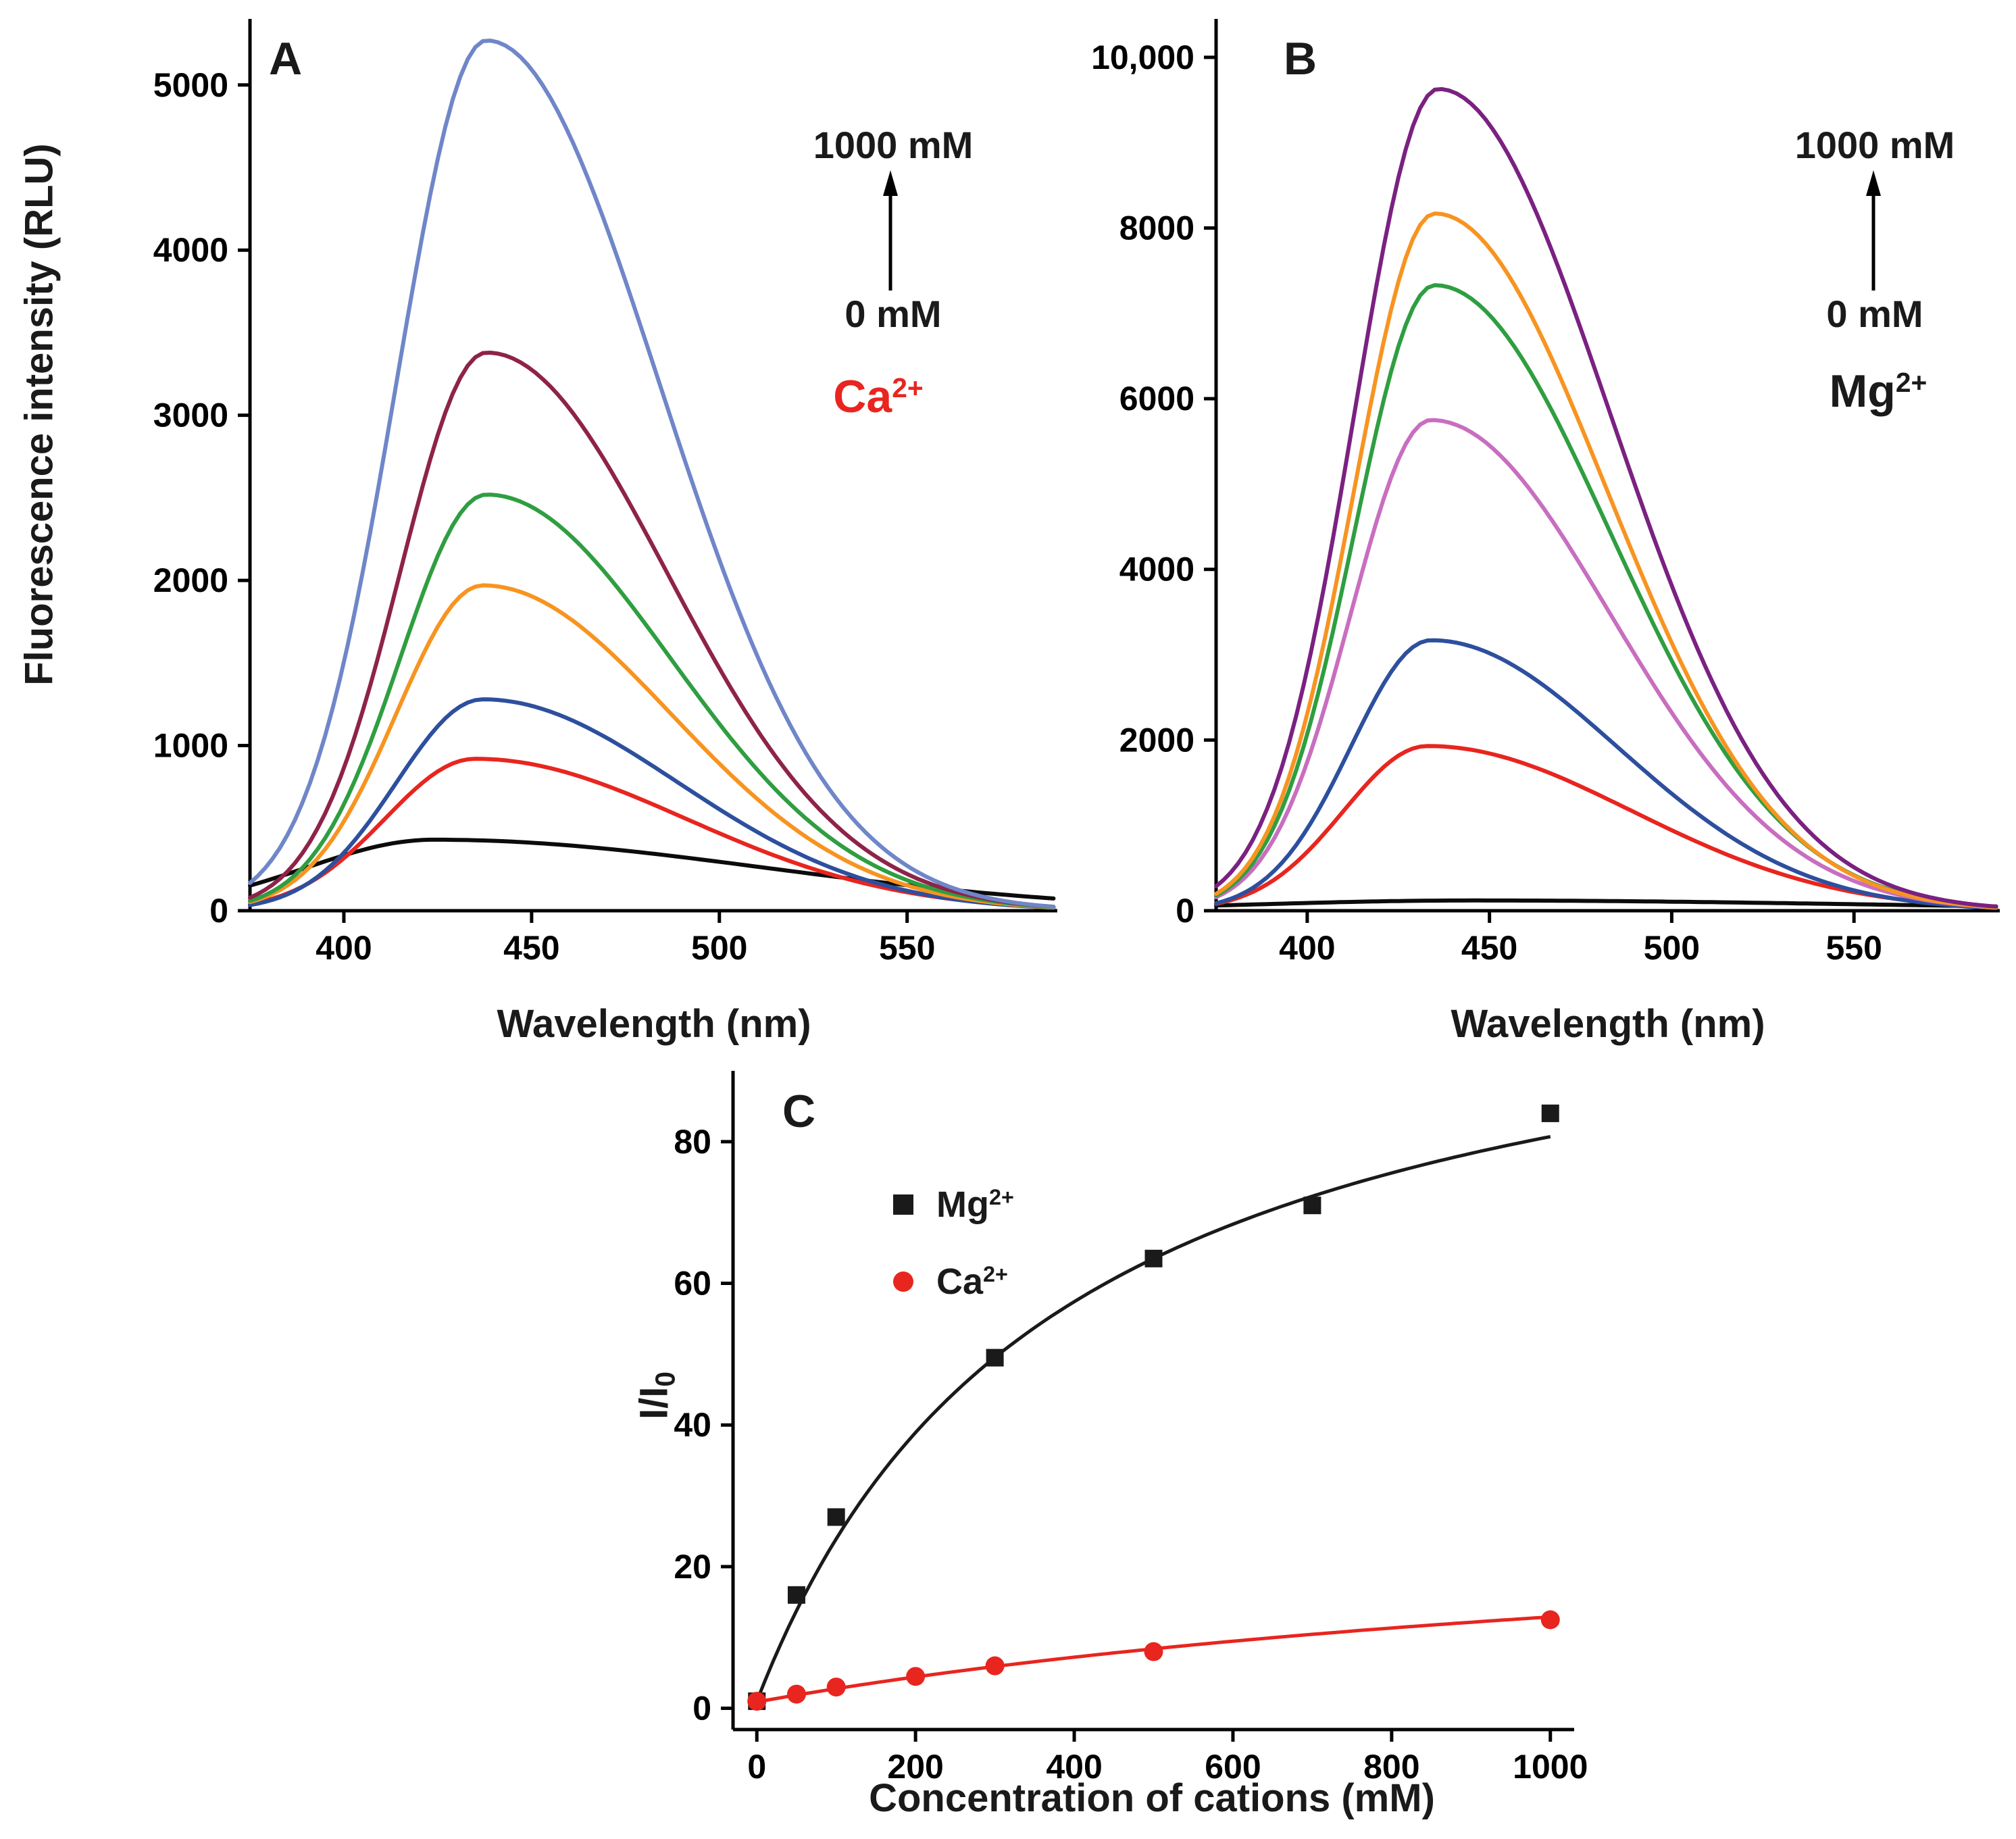 Image resolution: width=2016 pixels, height=1839 pixels. I want to click on panel-b-x-axis-label: Wavelength (nm), so click(1608, 1024).